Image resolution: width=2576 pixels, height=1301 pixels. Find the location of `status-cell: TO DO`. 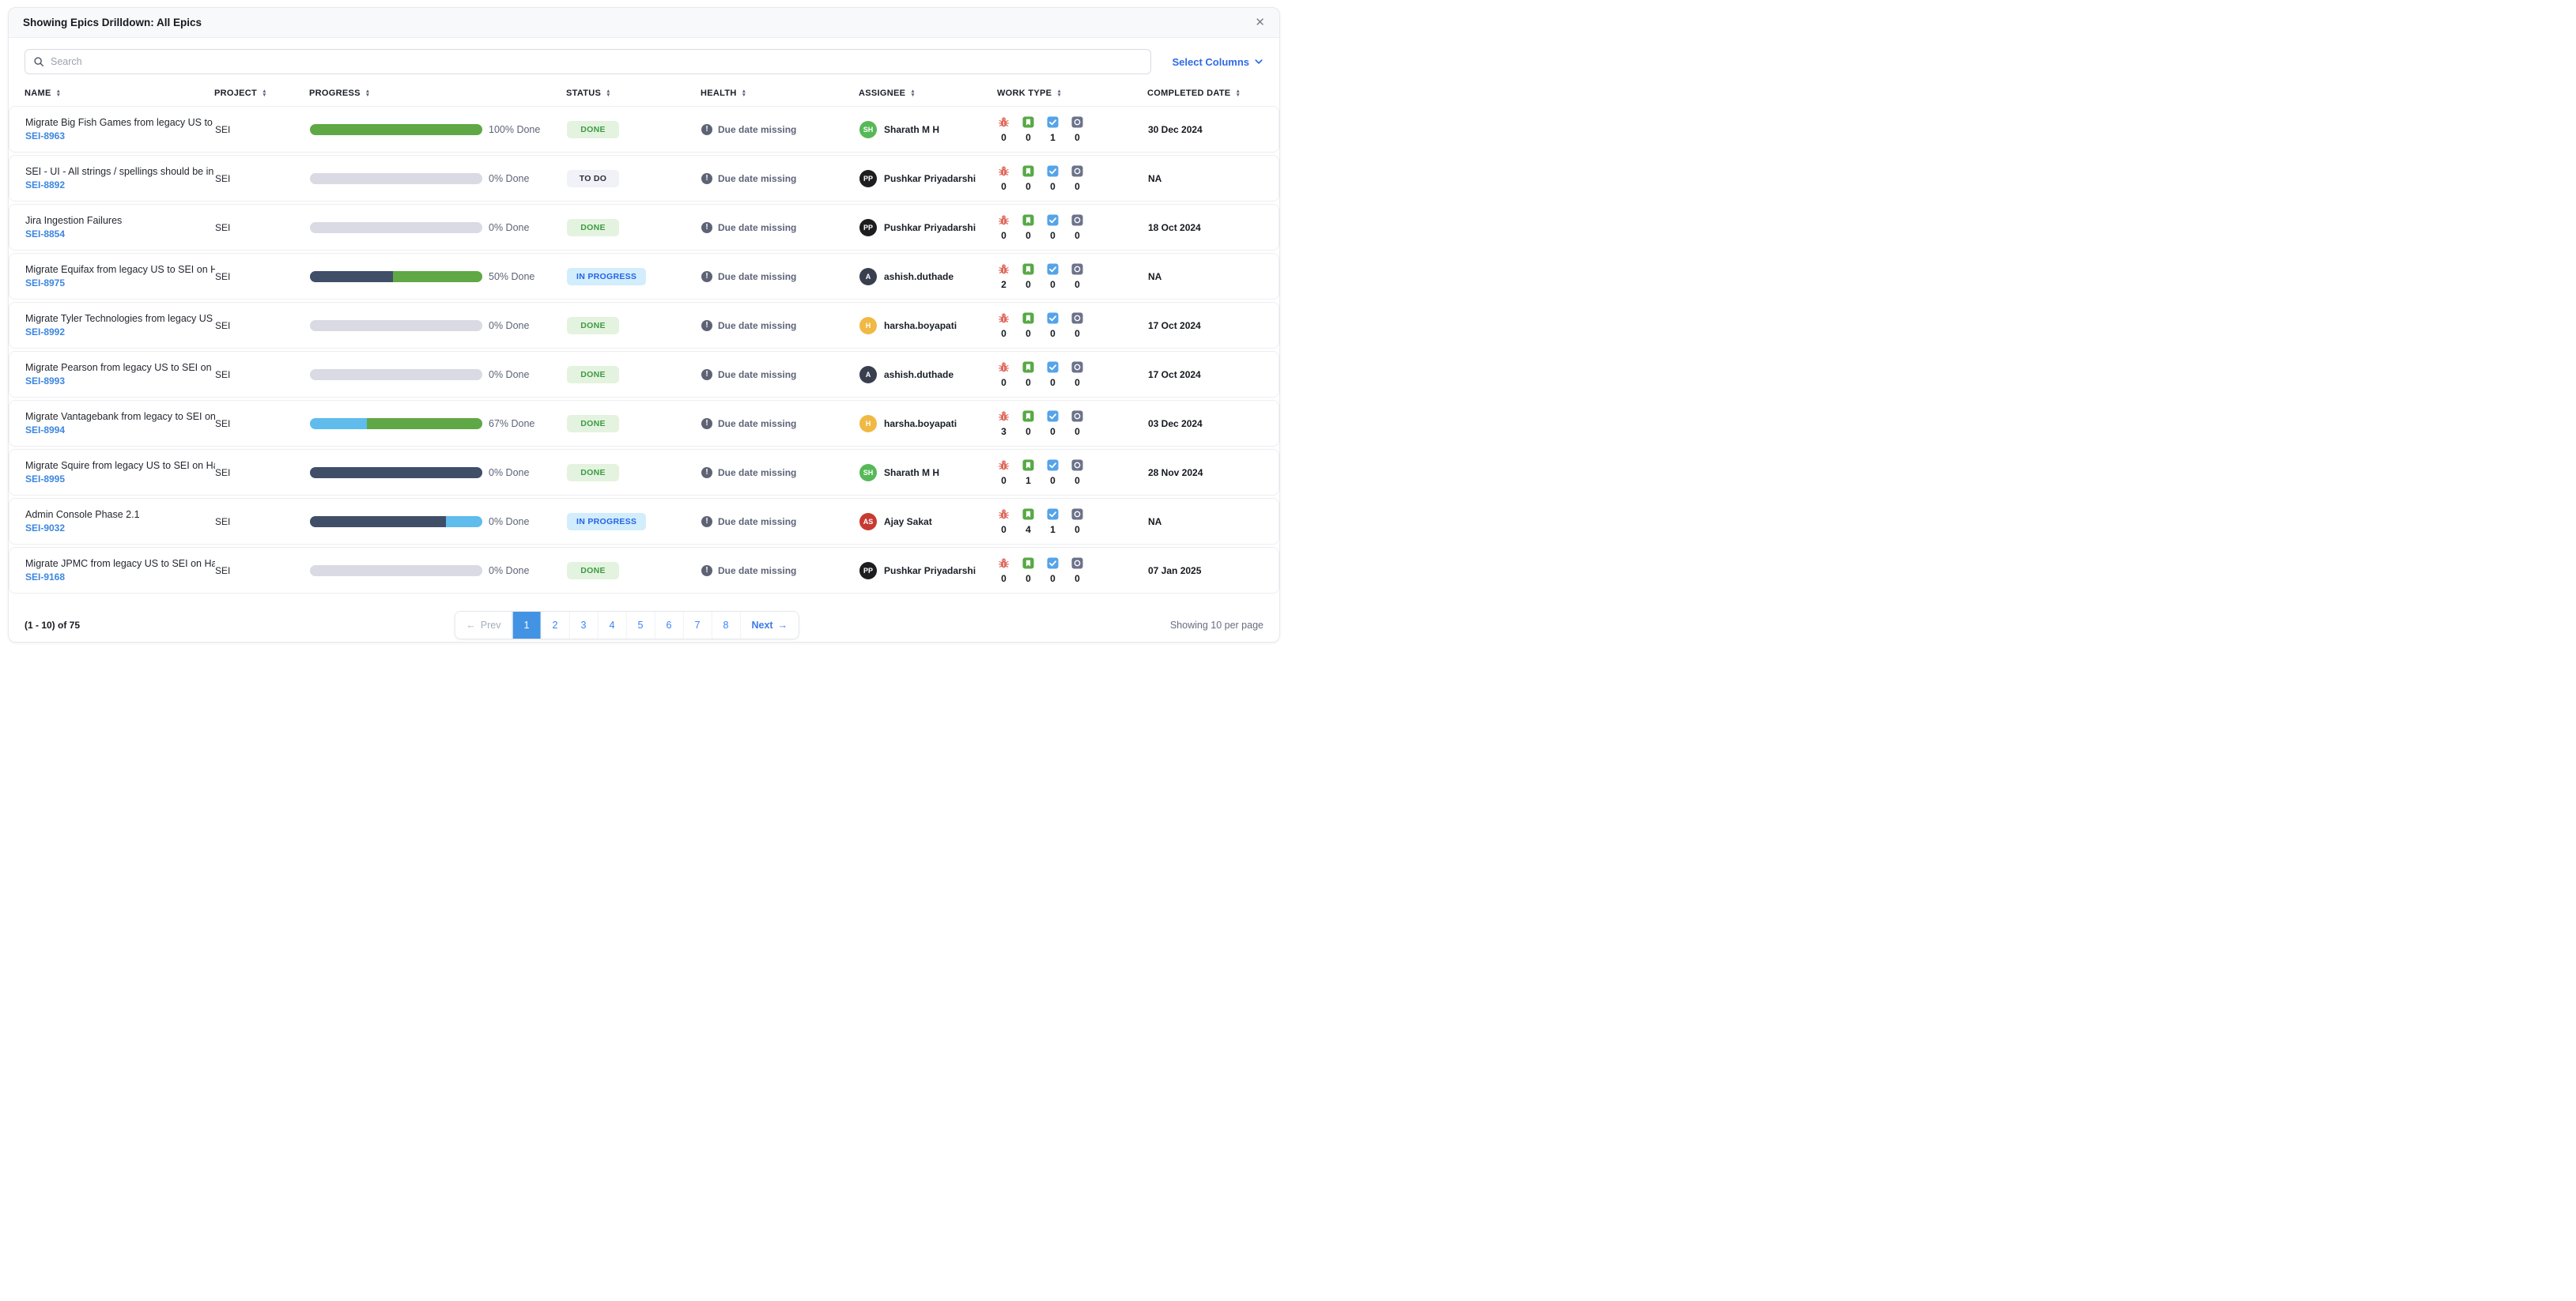

status-cell: TO DO is located at coordinates (634, 178).